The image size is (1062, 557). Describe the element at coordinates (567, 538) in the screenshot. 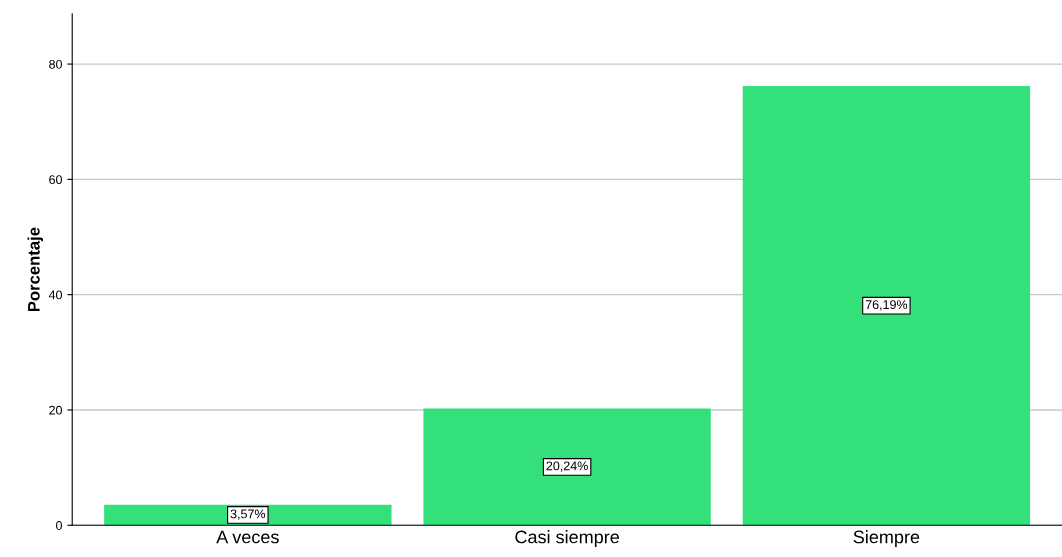

I see `x-tick-label: Casi siempre` at that location.